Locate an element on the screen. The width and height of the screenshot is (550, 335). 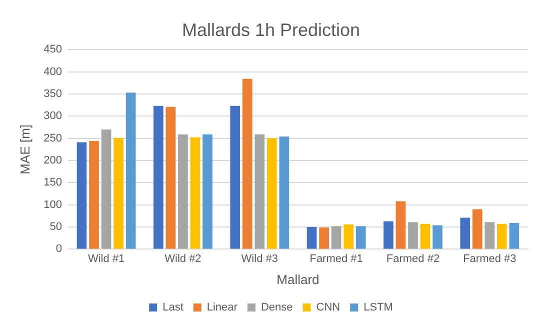
x-tick-label: Wild #2 is located at coordinates (183, 258).